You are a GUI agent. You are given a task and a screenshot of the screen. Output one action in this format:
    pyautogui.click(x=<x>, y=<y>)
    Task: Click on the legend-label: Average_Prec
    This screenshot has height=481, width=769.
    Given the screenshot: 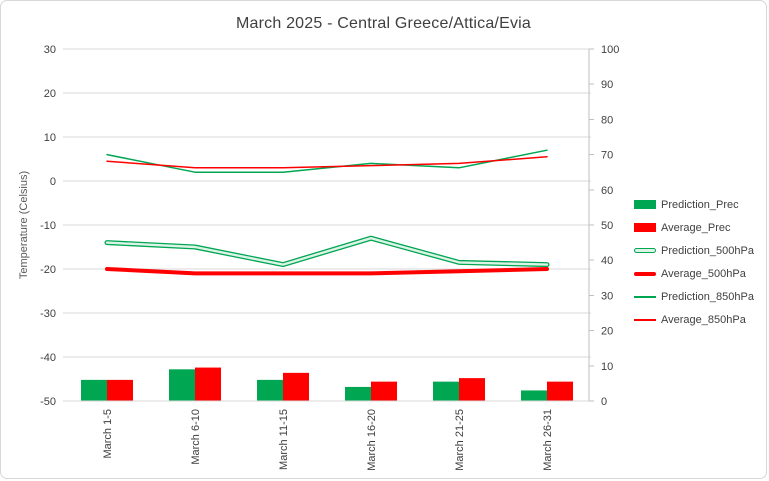 What is the action you would take?
    pyautogui.click(x=696, y=227)
    